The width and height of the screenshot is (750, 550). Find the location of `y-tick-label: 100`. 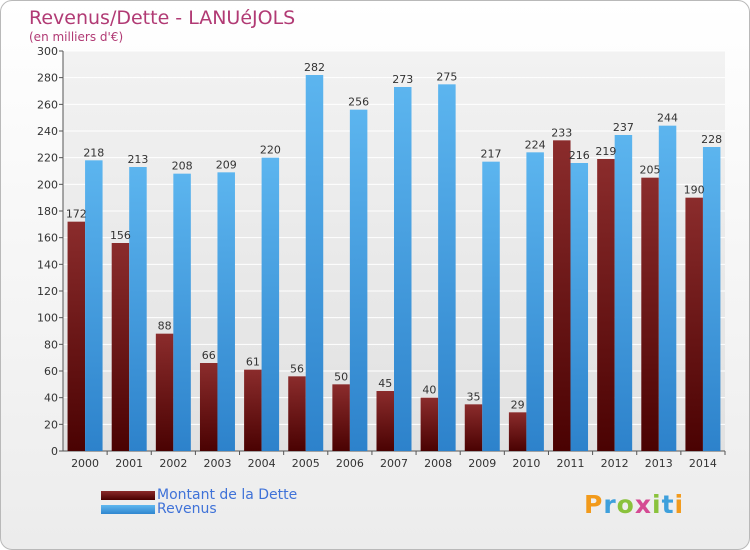

y-tick-label: 100 is located at coordinates (47, 318).